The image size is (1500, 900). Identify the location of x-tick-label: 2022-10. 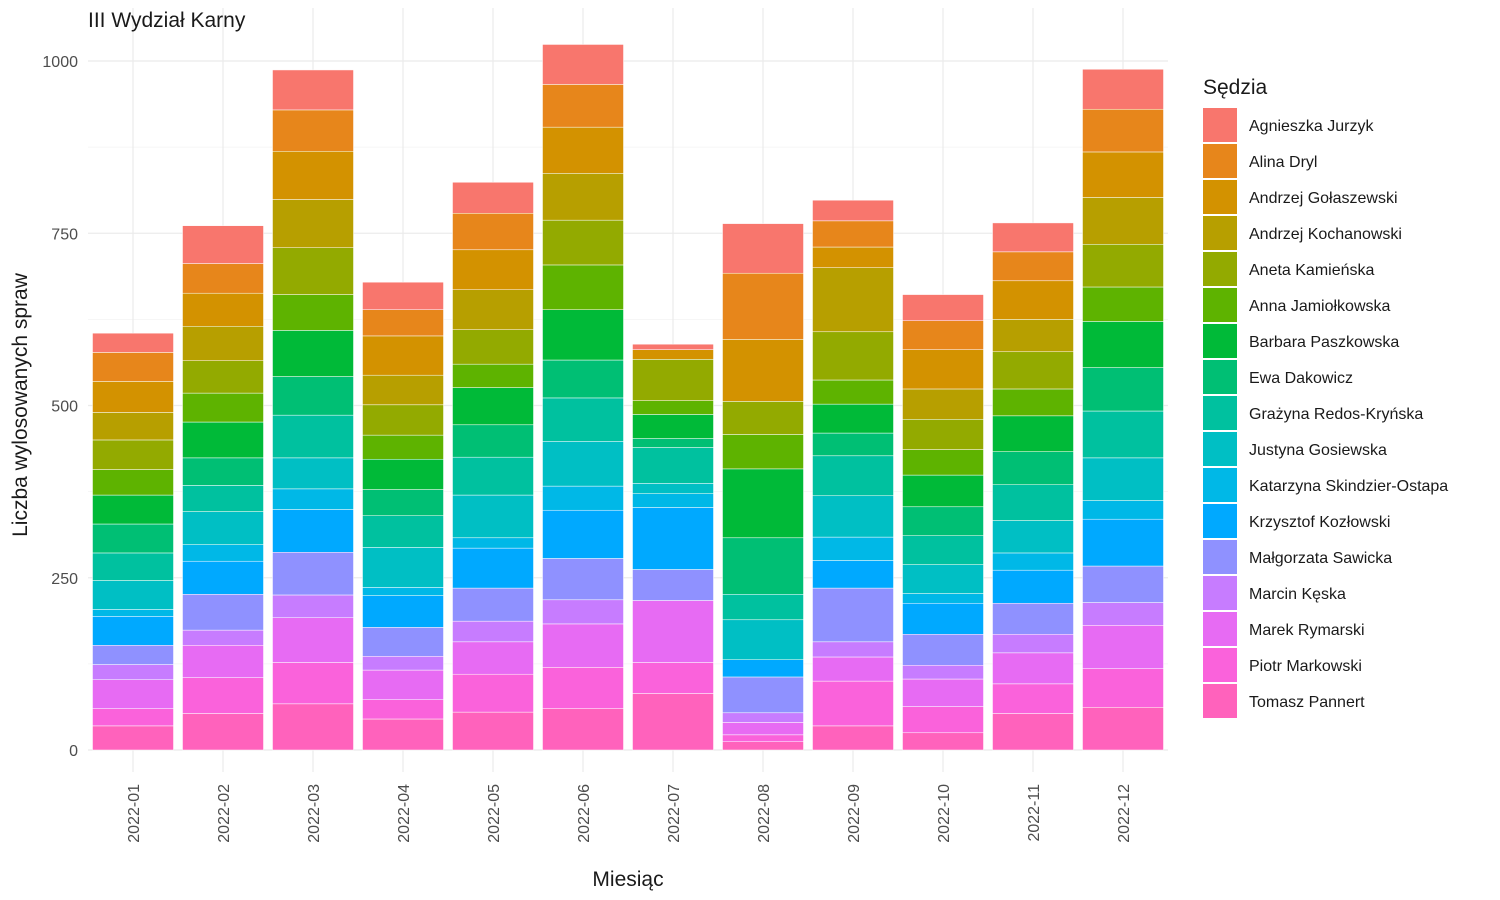
(944, 813).